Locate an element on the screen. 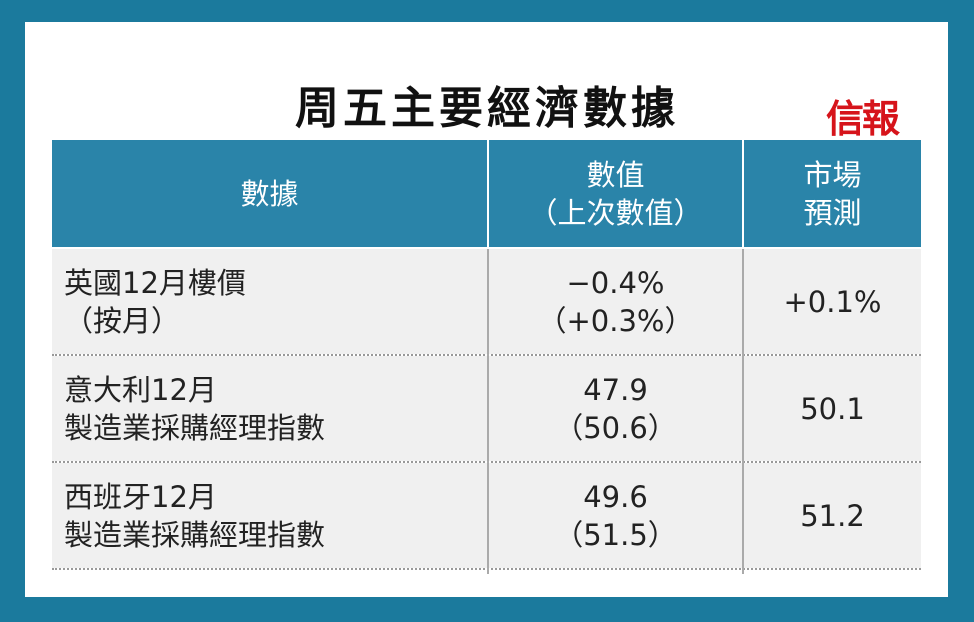  cell-text: 意大利12月 is located at coordinates (140, 389).